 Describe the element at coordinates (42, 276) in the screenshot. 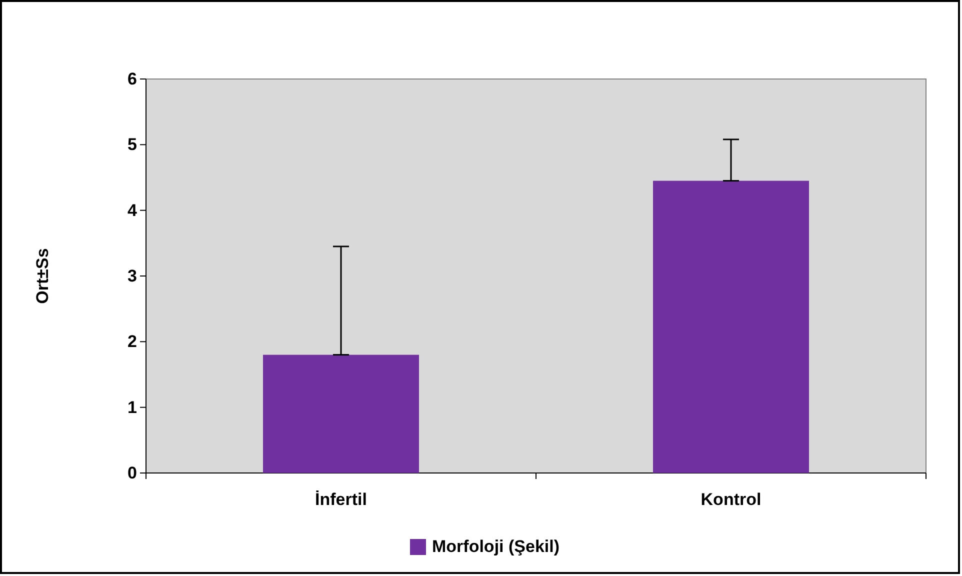

I see `y-axis-title: Ort±Ss` at that location.